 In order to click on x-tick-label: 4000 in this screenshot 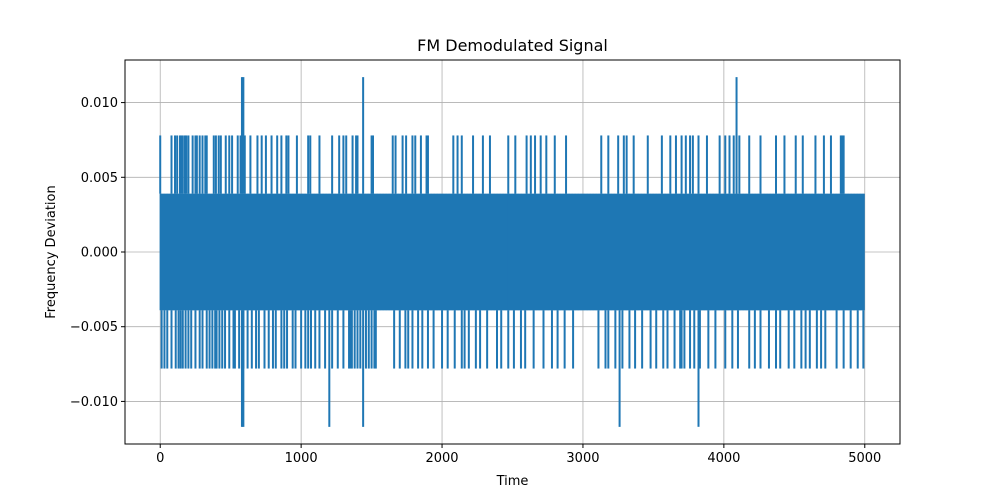, I will do `click(723, 458)`.